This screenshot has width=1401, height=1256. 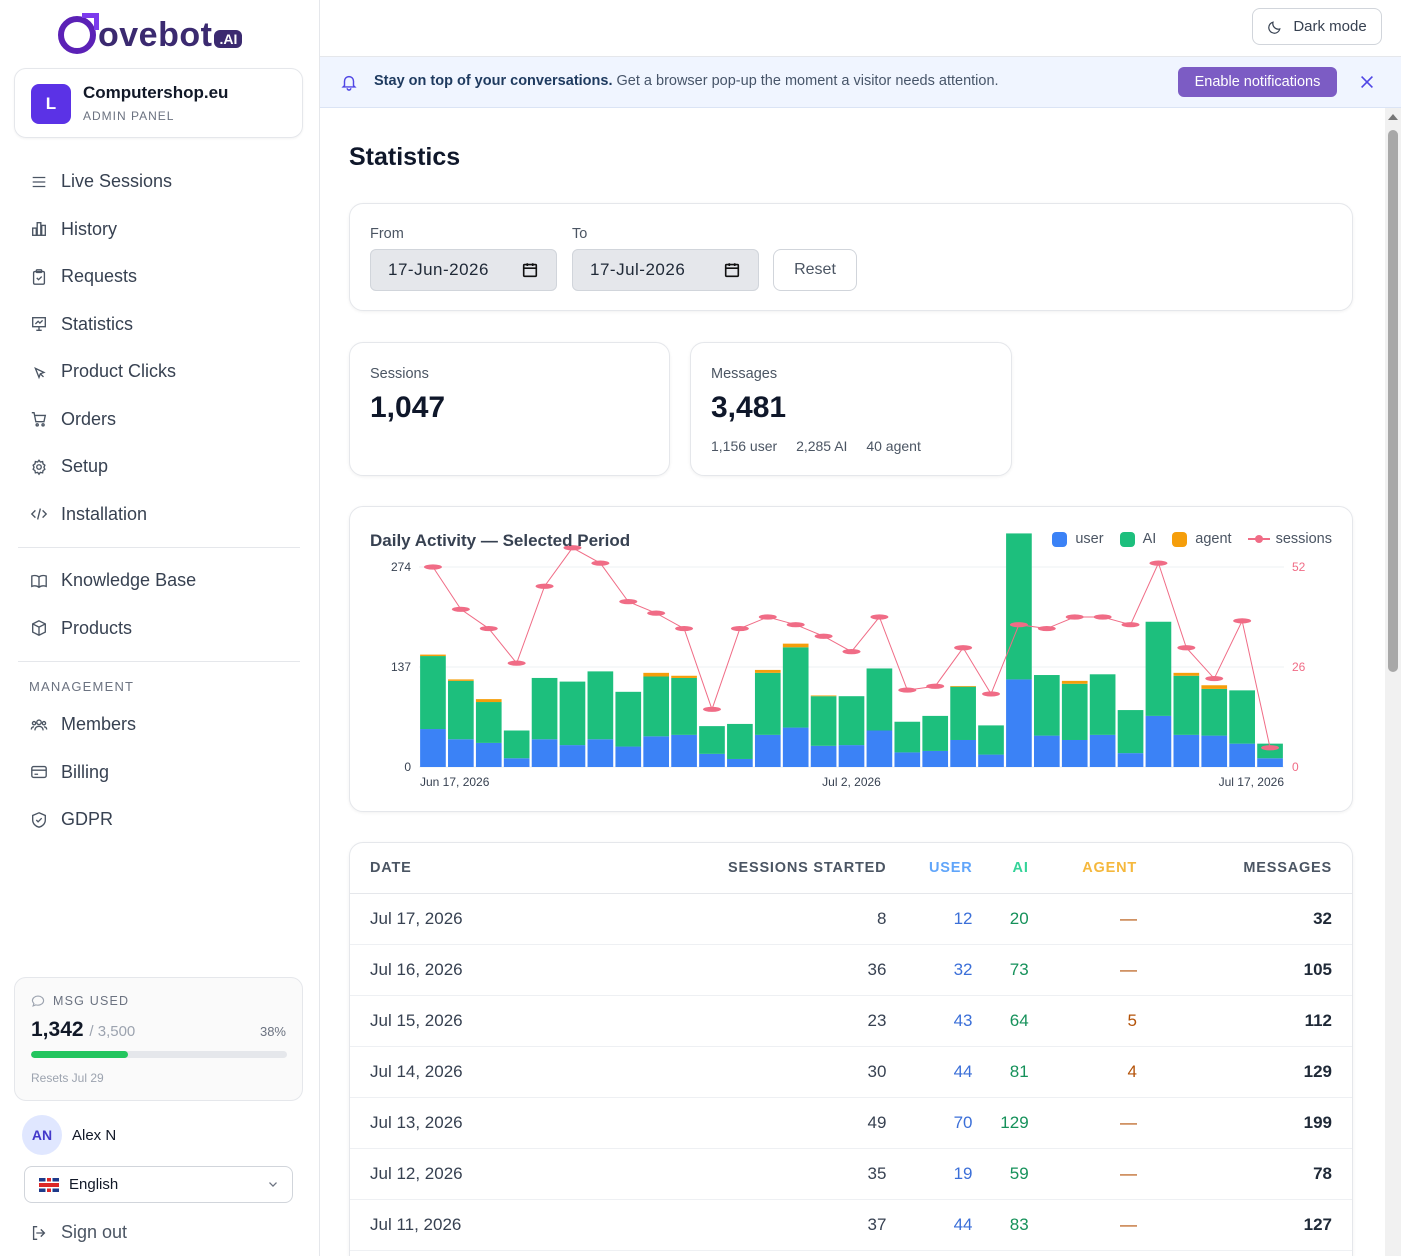 What do you see at coordinates (150, 34) in the screenshot?
I see `brand-logo: ovebot .AI` at bounding box center [150, 34].